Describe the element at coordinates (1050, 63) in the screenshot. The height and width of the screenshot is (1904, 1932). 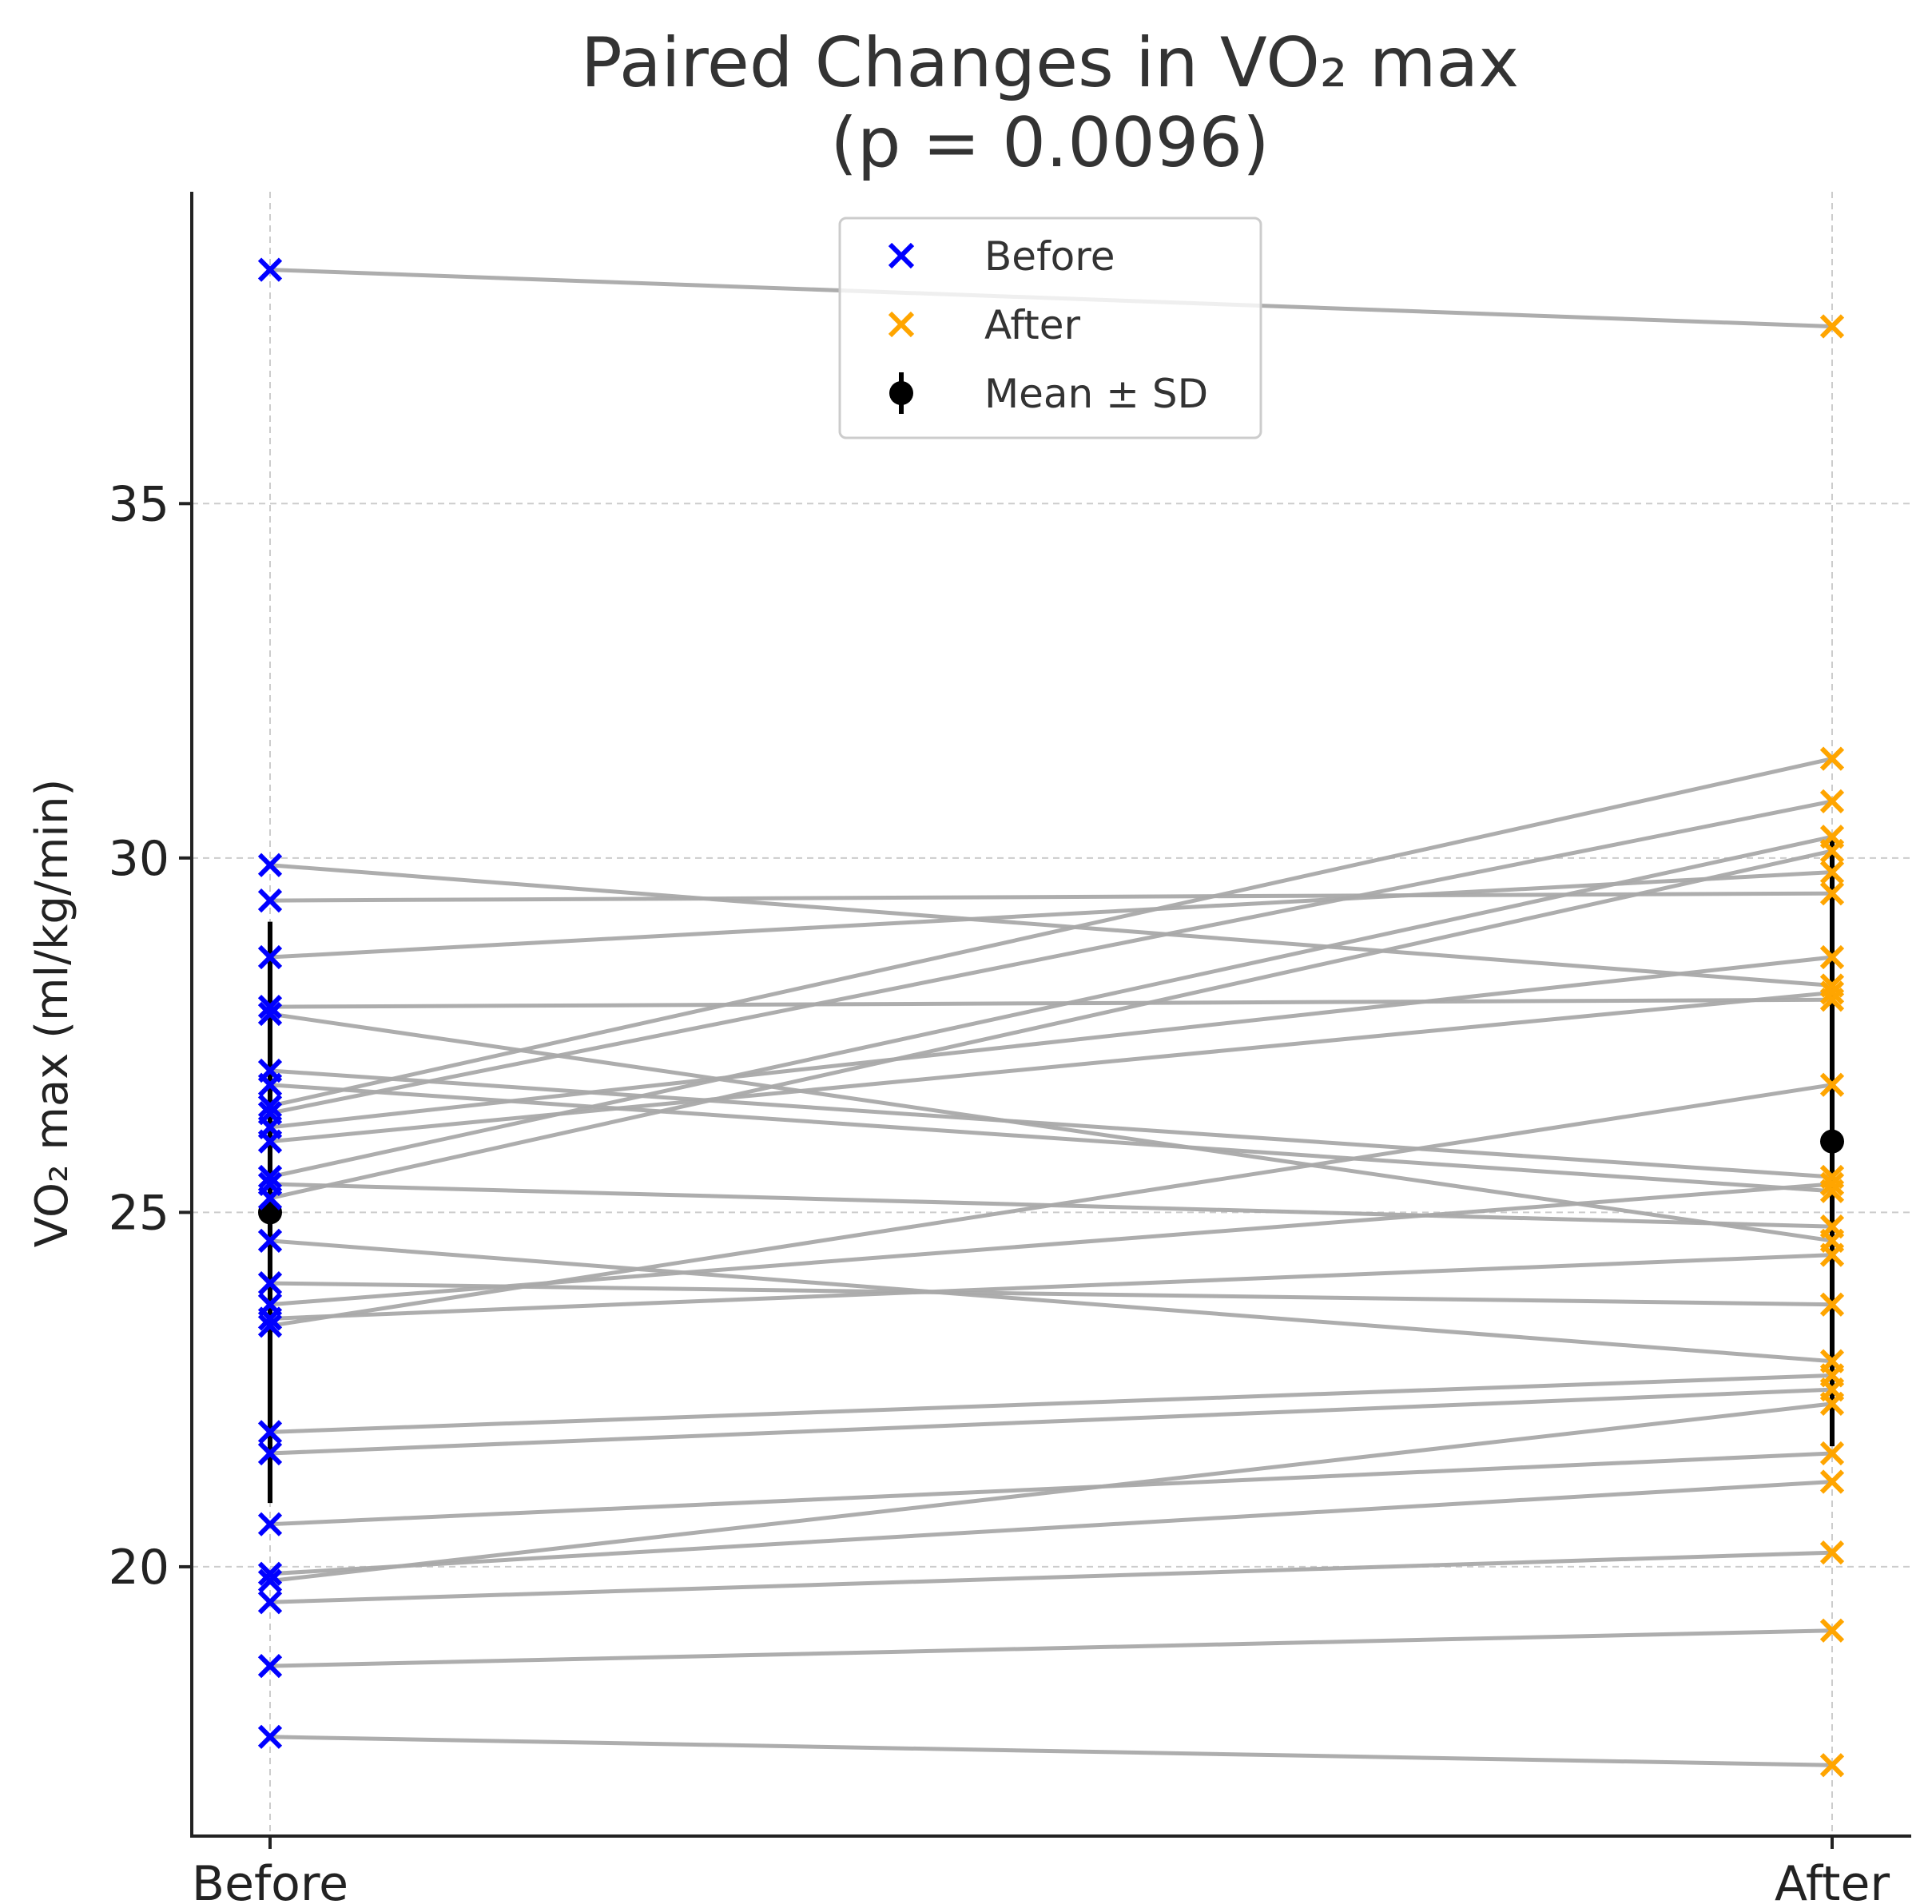
I see `chart-title-line1: Paired Changes in VO₂ max` at that location.